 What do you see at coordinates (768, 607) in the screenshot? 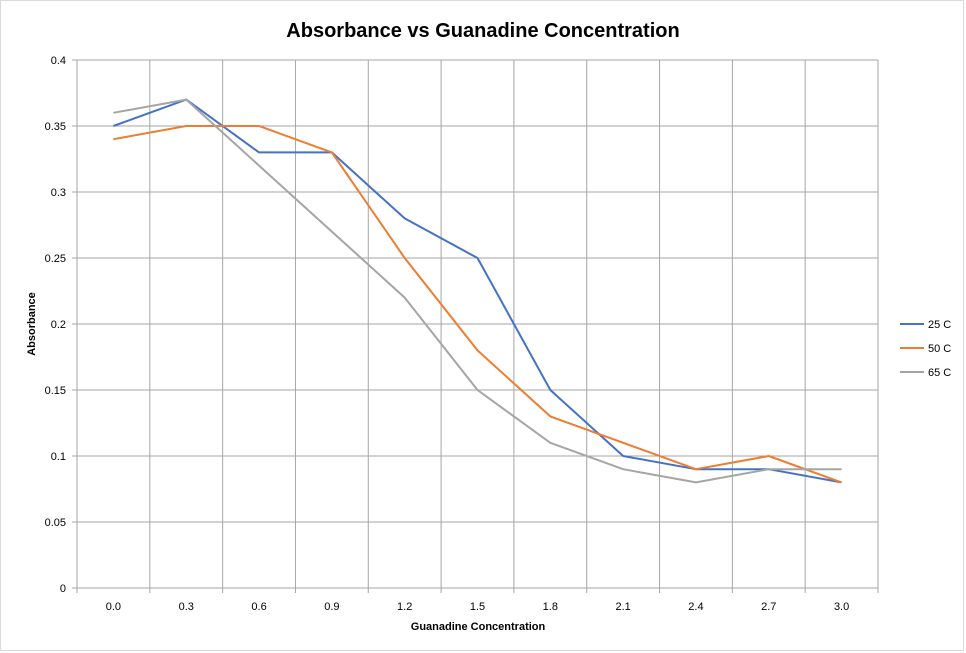
I see `x-tick-label: 2.7` at bounding box center [768, 607].